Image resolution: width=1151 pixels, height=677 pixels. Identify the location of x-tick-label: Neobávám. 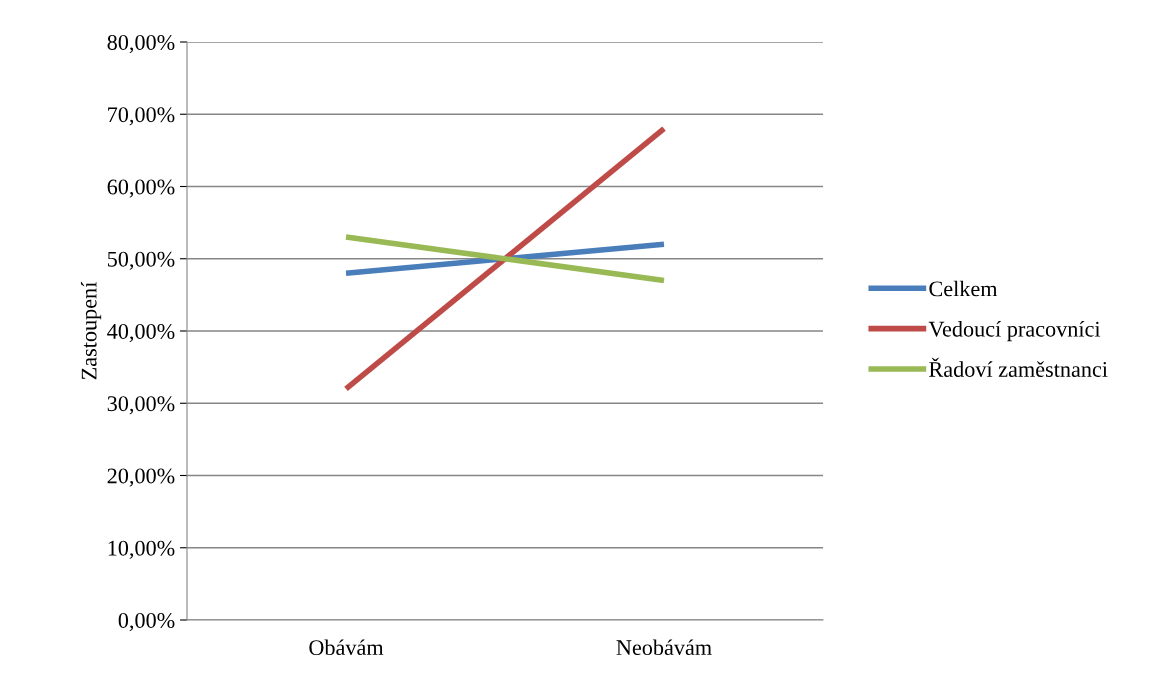
(664, 647).